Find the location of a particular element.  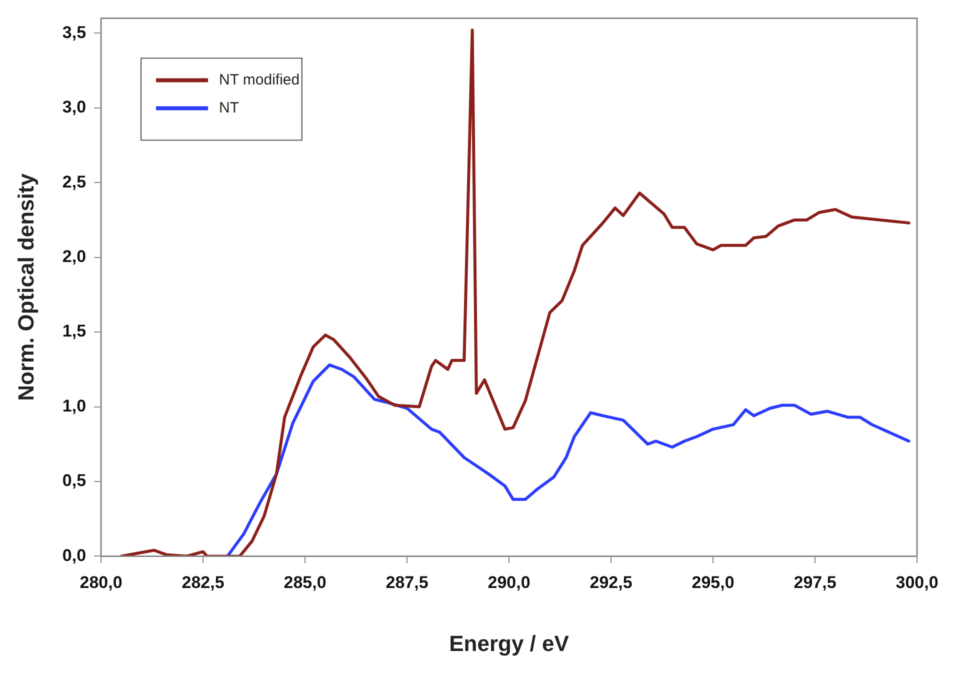

x-tick-label: 292,5 is located at coordinates (611, 582).